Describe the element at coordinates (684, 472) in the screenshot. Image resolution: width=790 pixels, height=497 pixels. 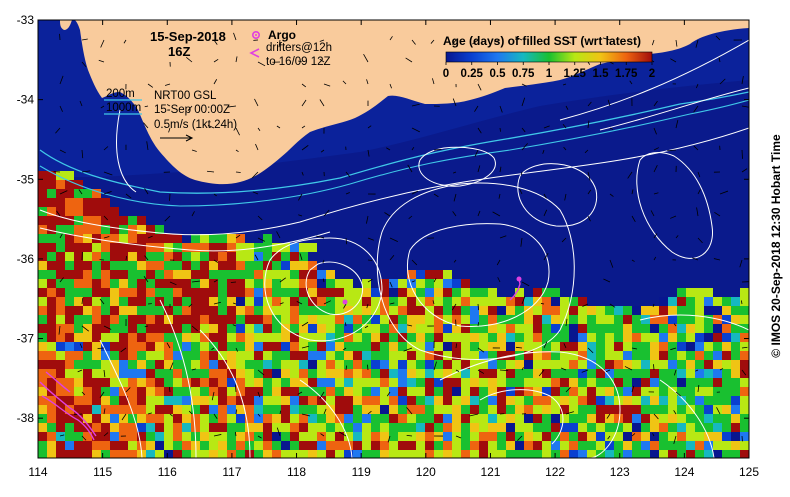
I see `lon-tick-label: 124` at that location.